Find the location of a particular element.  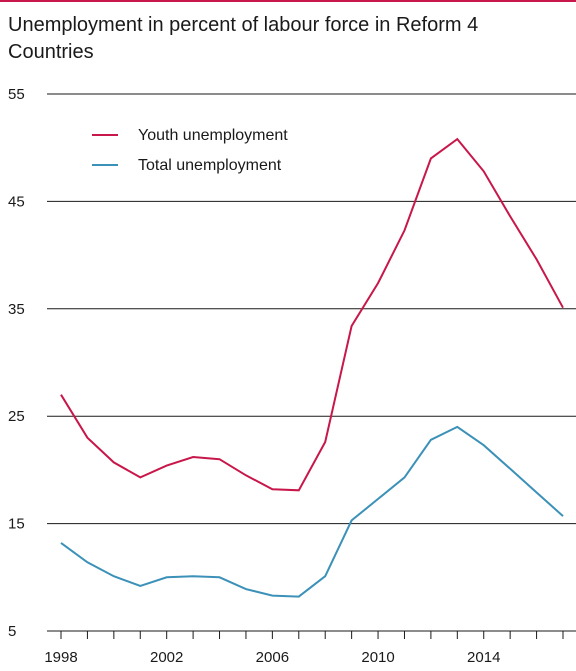

y-tick-label-15: 15 is located at coordinates (16, 524).